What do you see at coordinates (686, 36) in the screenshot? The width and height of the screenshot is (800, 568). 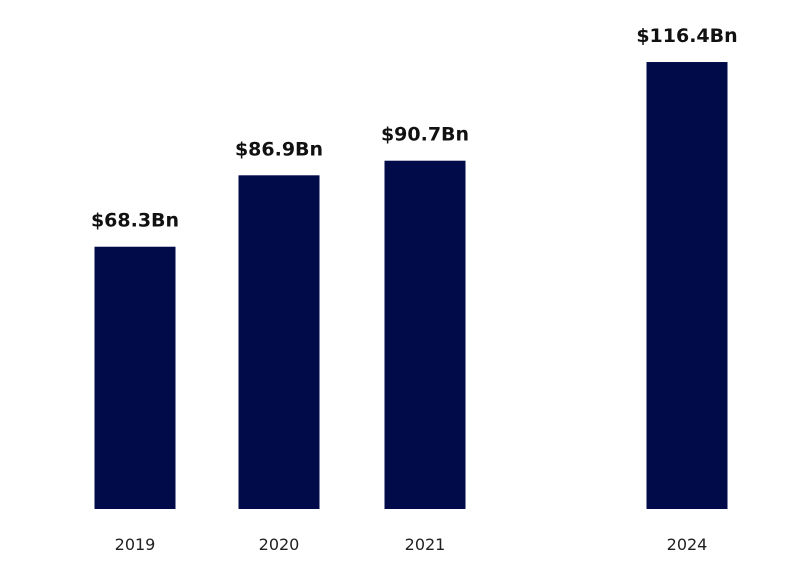 I see `data-label-2024: $116.4Bn` at bounding box center [686, 36].